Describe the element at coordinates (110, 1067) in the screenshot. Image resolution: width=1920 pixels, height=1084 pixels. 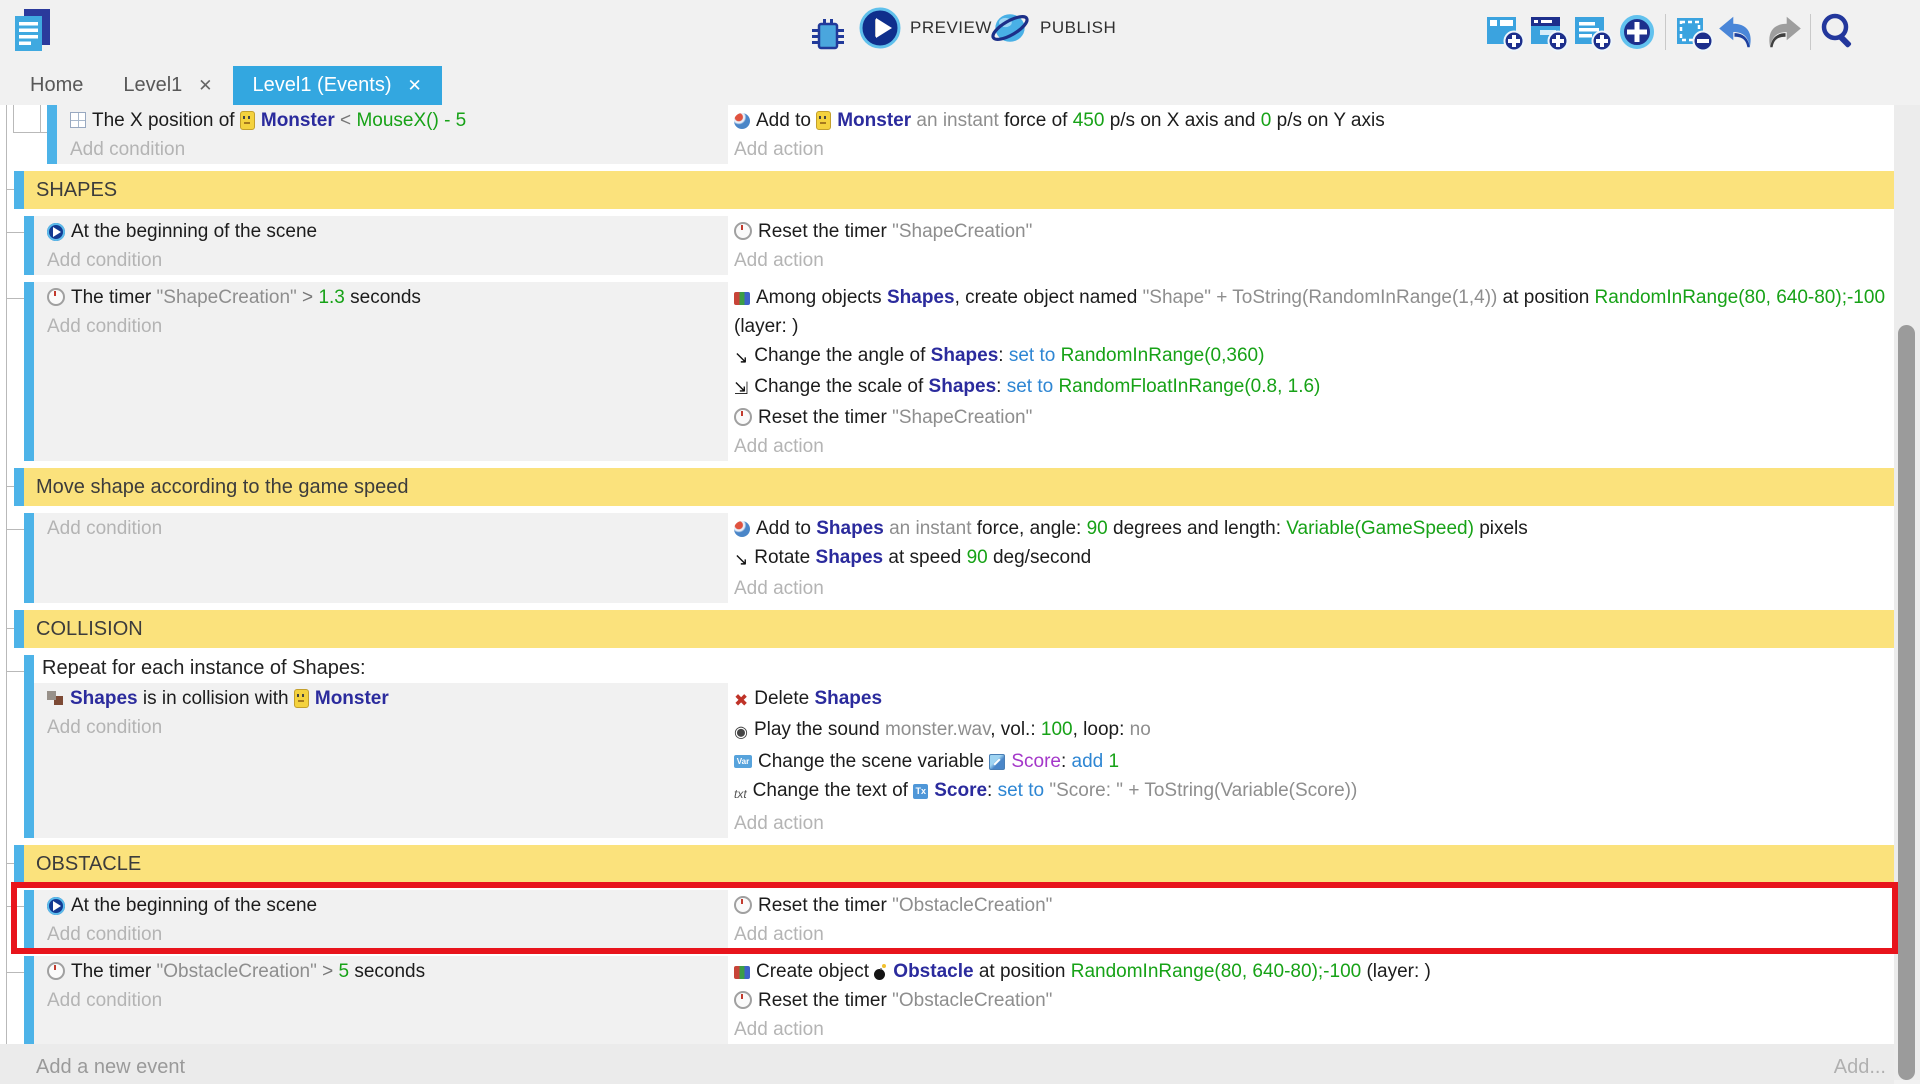
I see `add-new-event-button: Add a new event` at that location.